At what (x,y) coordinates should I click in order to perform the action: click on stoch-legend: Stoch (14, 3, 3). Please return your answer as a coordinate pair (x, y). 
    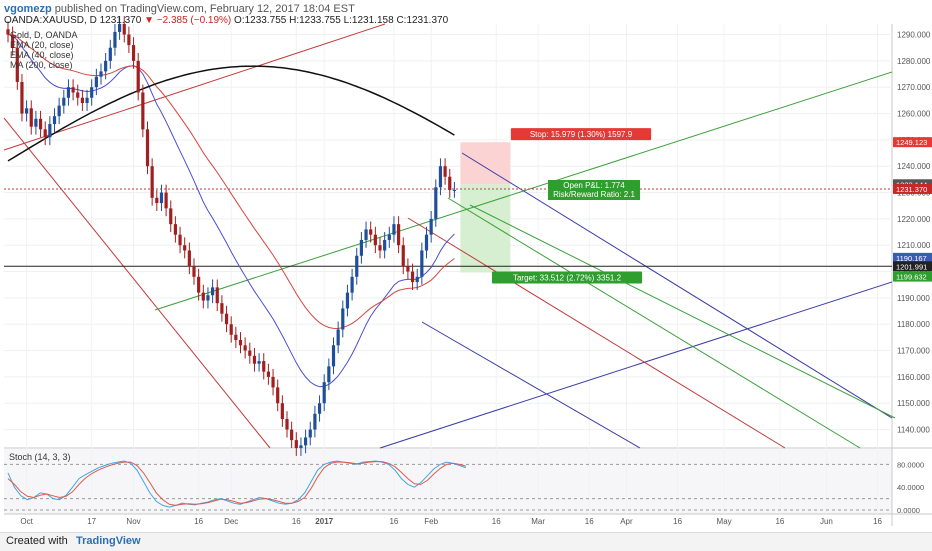
    Looking at the image, I should click on (40, 457).